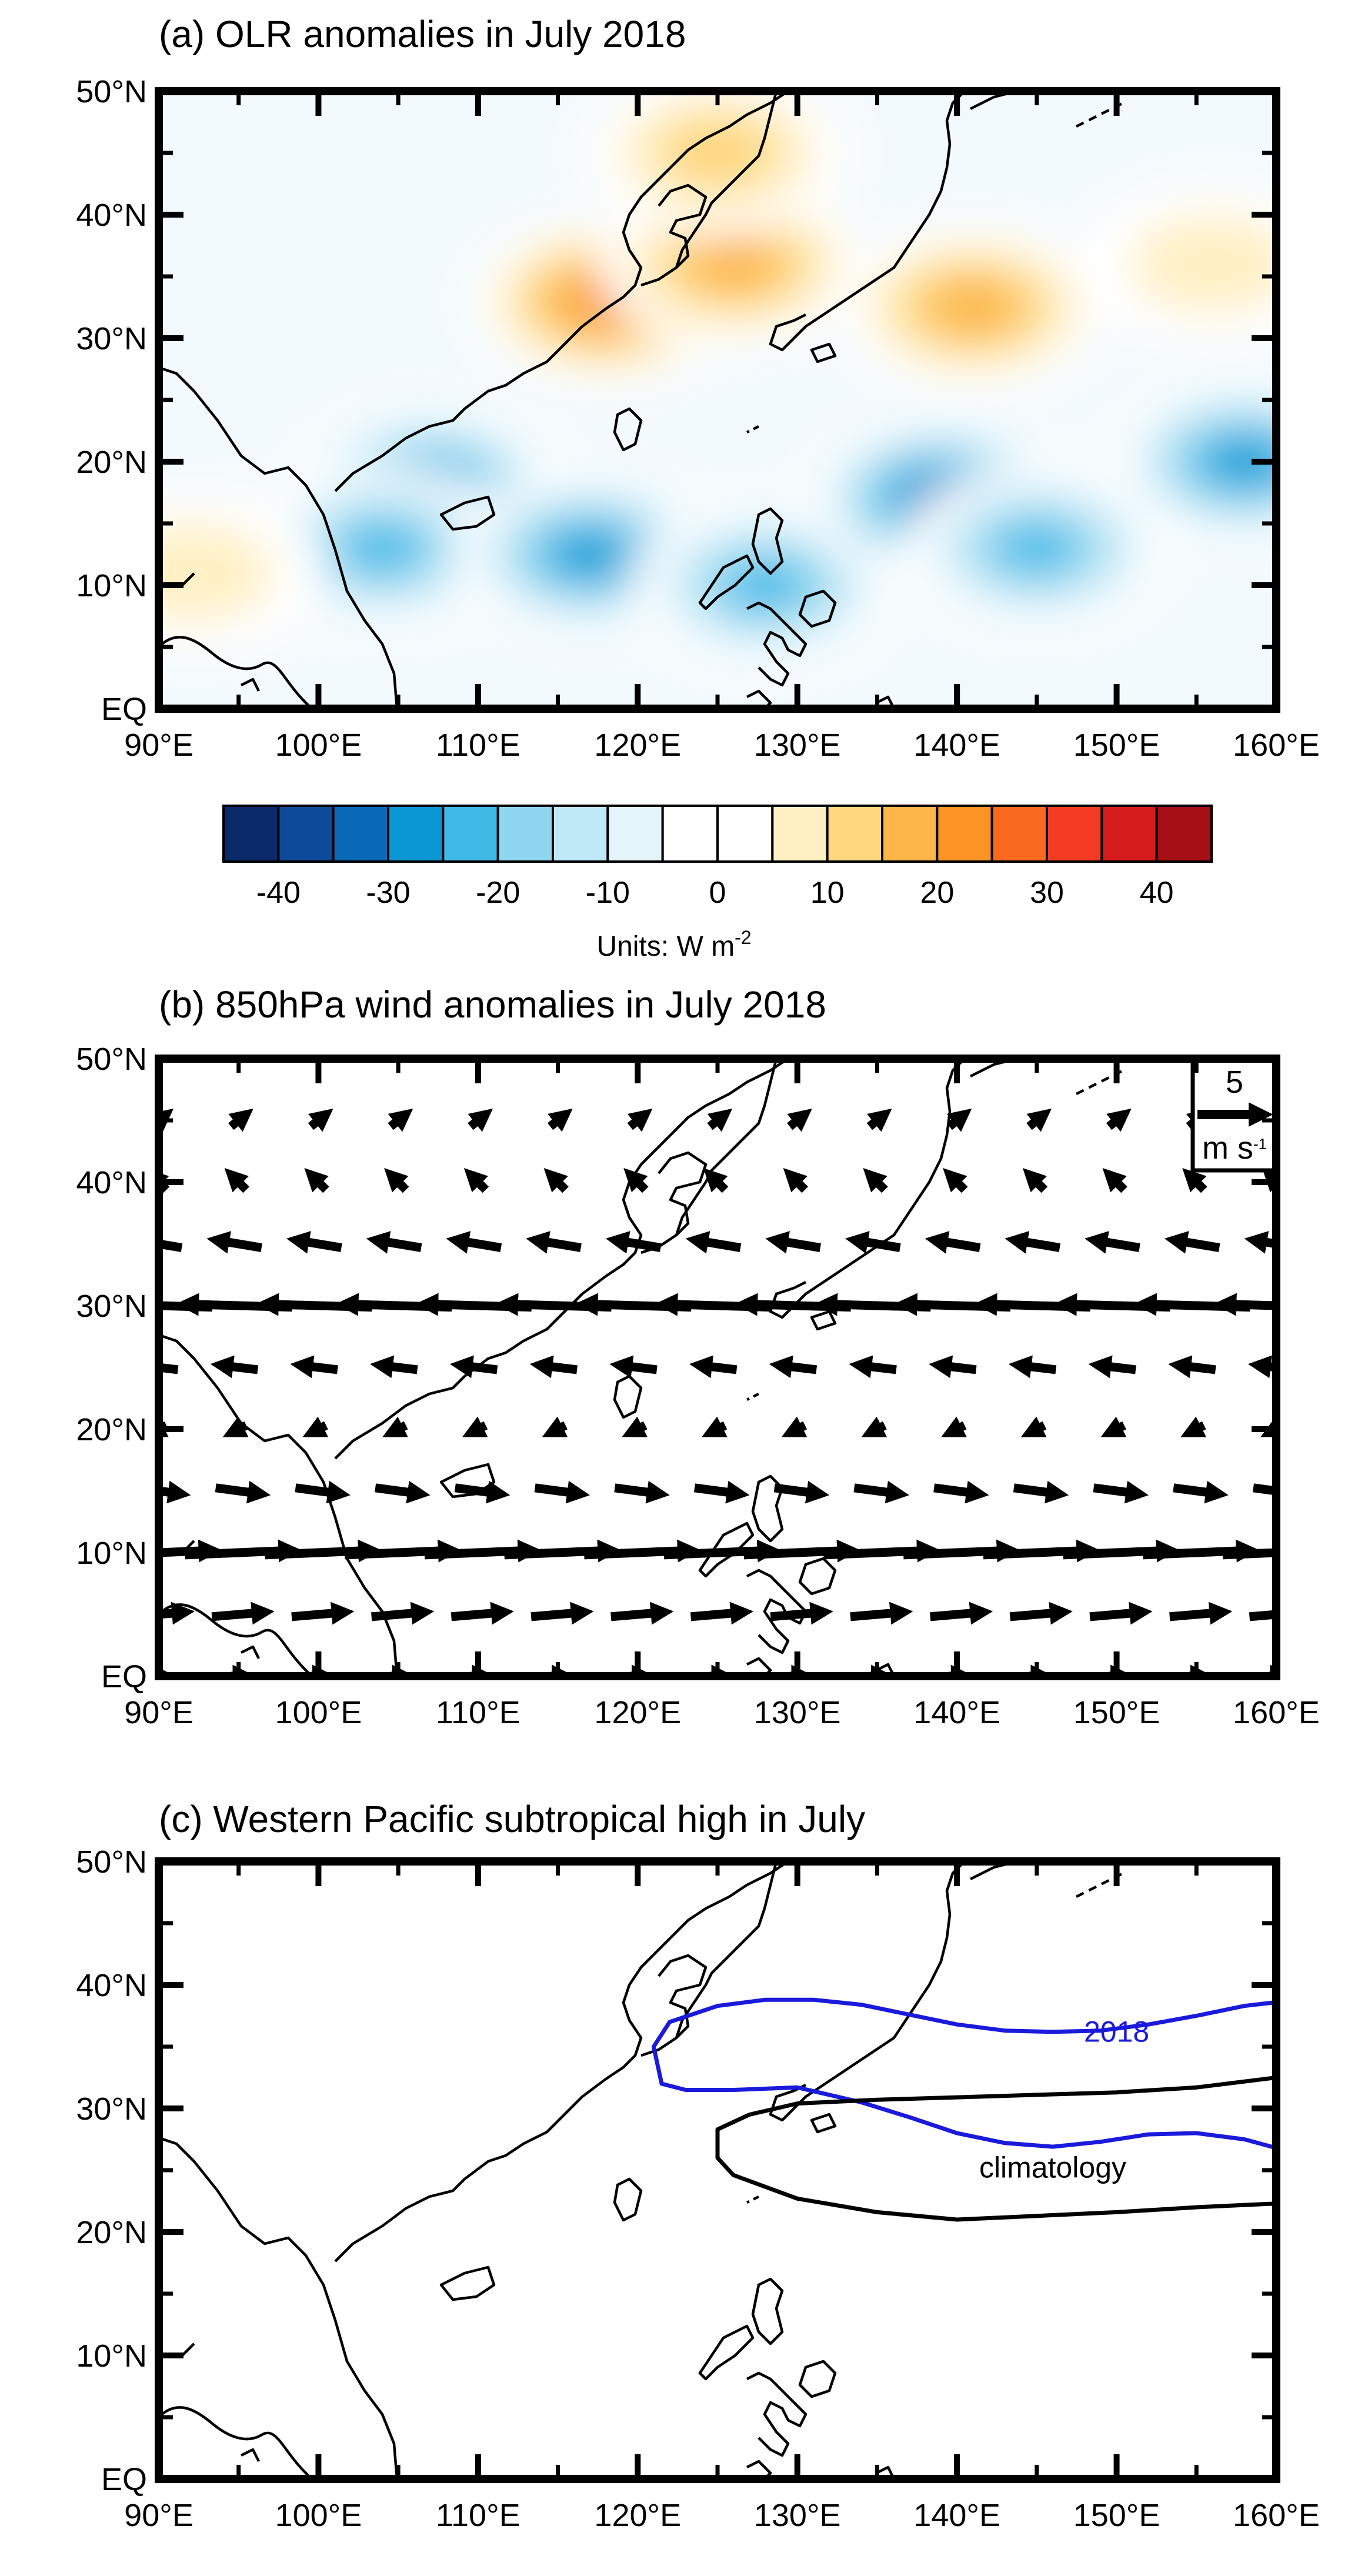  What do you see at coordinates (423, 34) in the screenshot?
I see `panel-a-title: (a) OLR anomalies in July 2018` at bounding box center [423, 34].